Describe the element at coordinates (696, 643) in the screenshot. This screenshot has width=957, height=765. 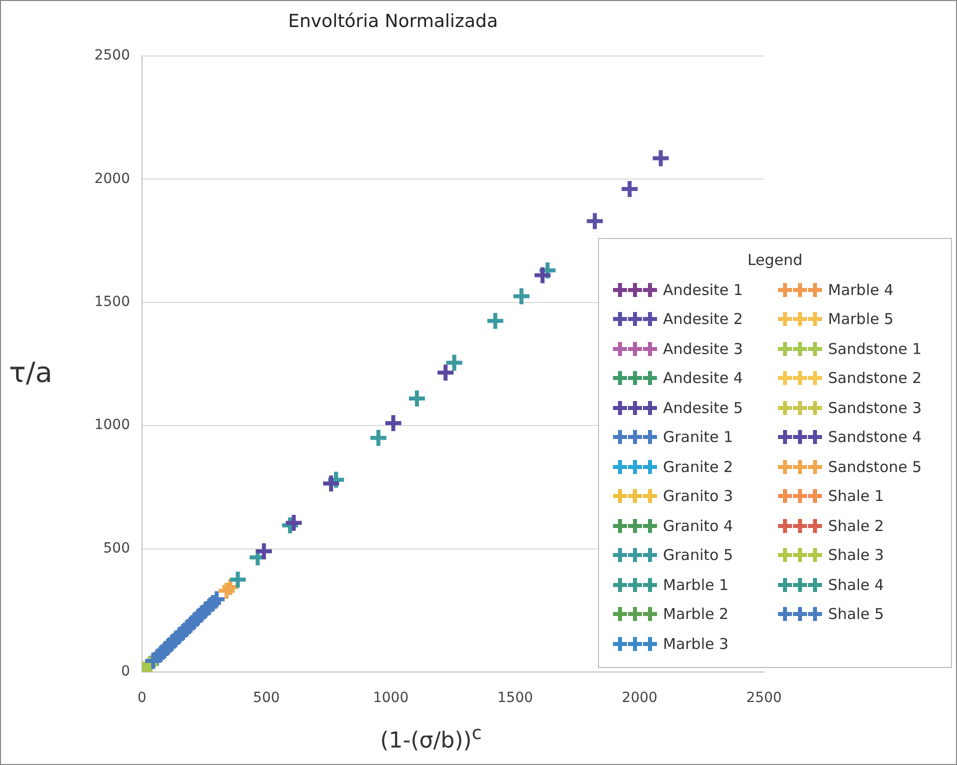
I see `legend-label: Marble 3` at that location.